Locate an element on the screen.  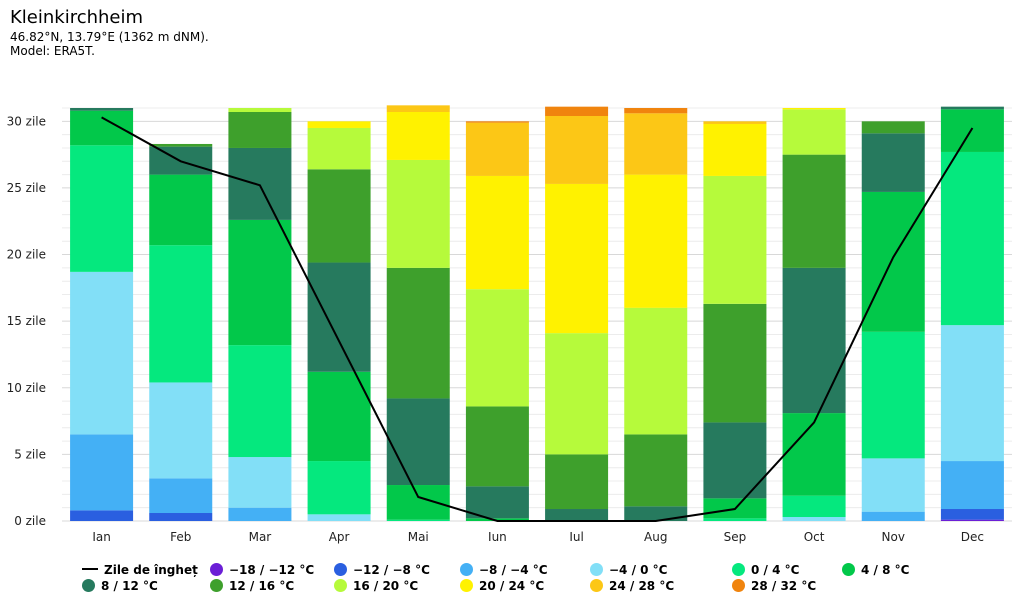
legend-item: 8 / 12 °C is located at coordinates (120, 586).